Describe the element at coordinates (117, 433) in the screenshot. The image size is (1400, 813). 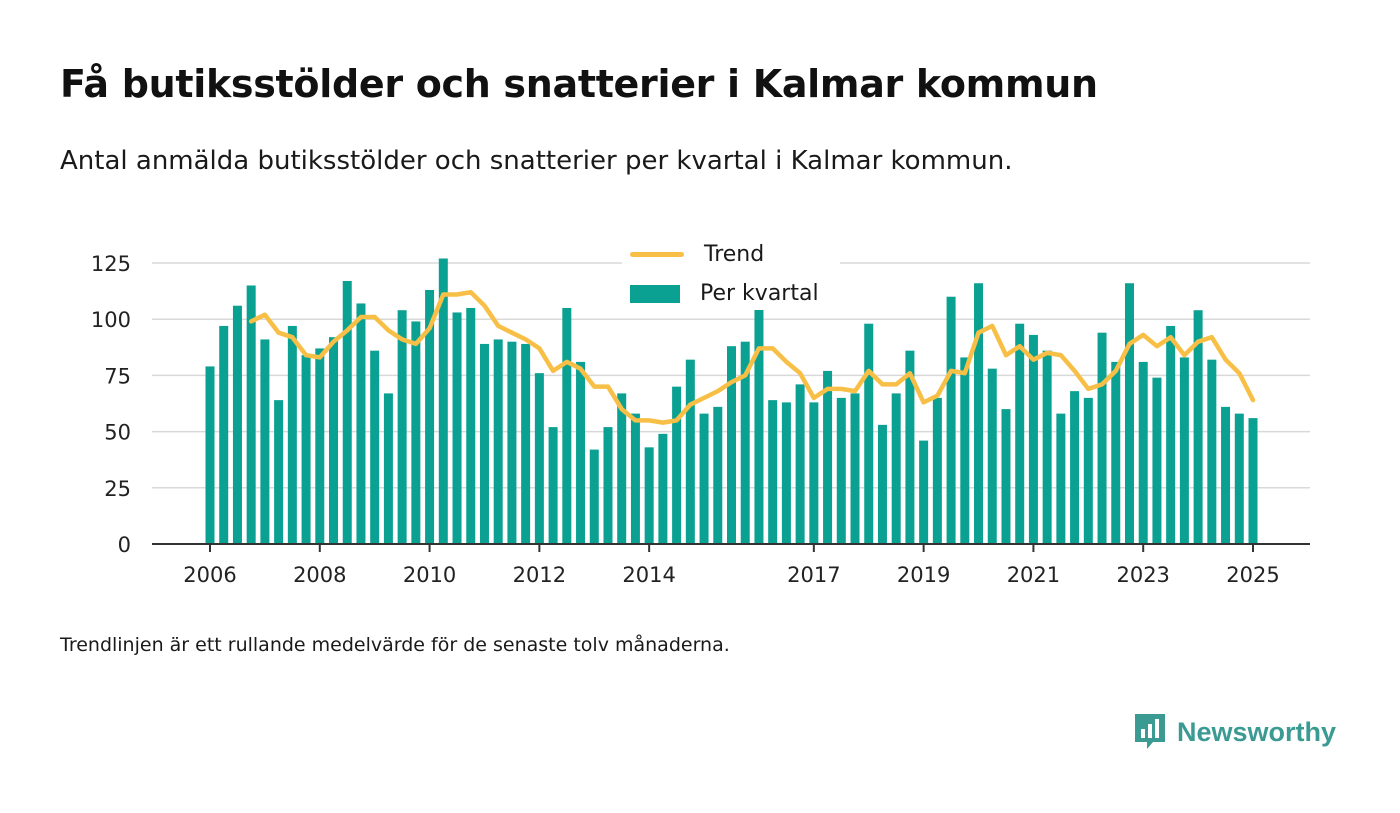
I see `y-tick-label: 50` at that location.